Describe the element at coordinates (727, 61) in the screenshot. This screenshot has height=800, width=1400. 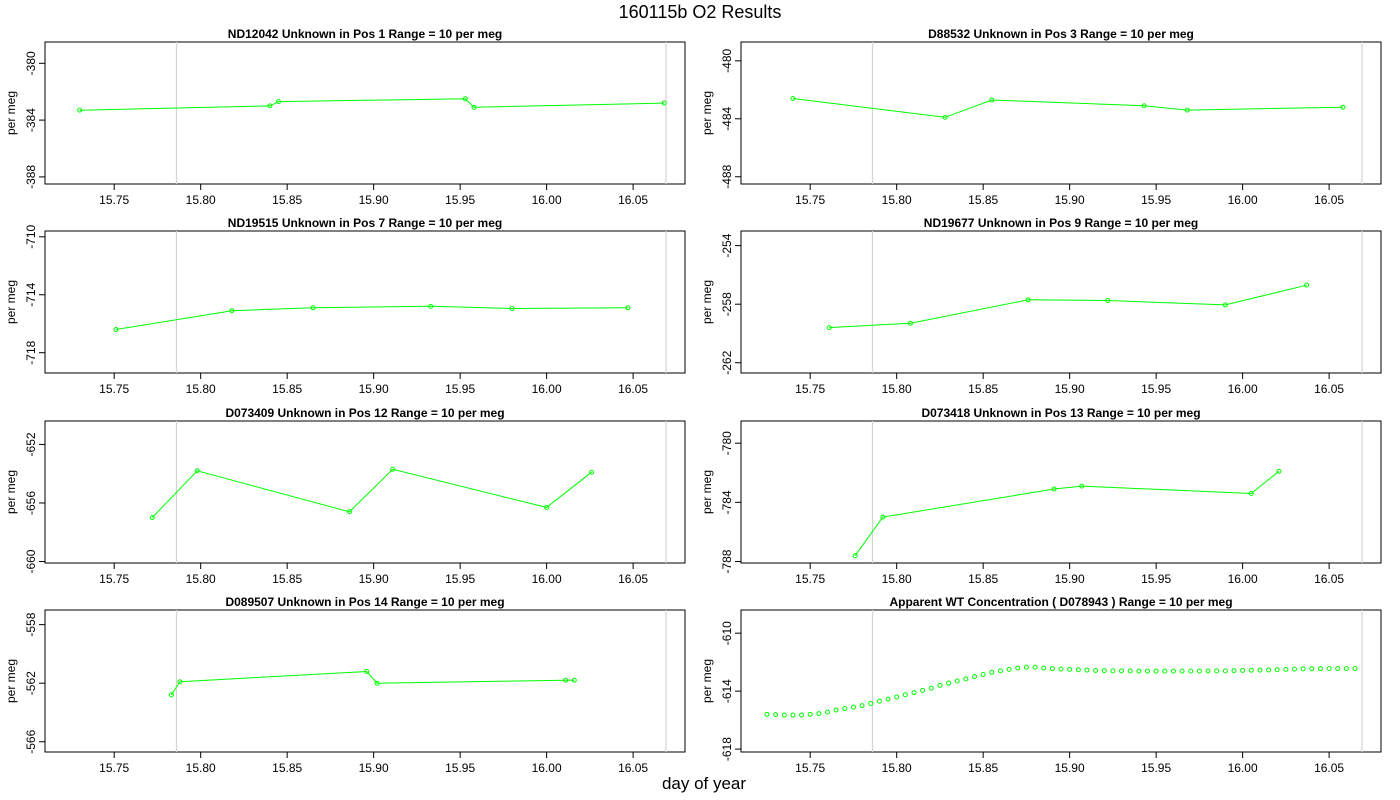
I see `y-tick-label: -480` at that location.